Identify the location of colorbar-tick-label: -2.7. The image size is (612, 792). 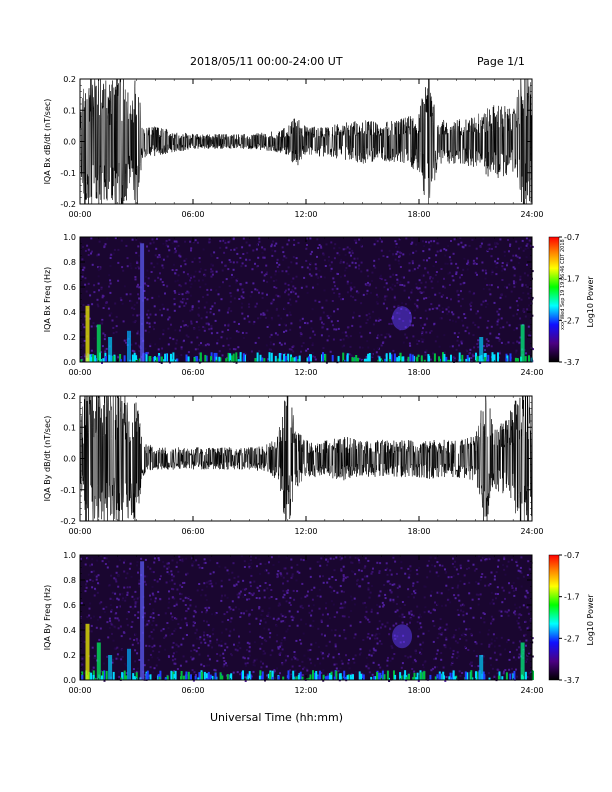
(572, 638).